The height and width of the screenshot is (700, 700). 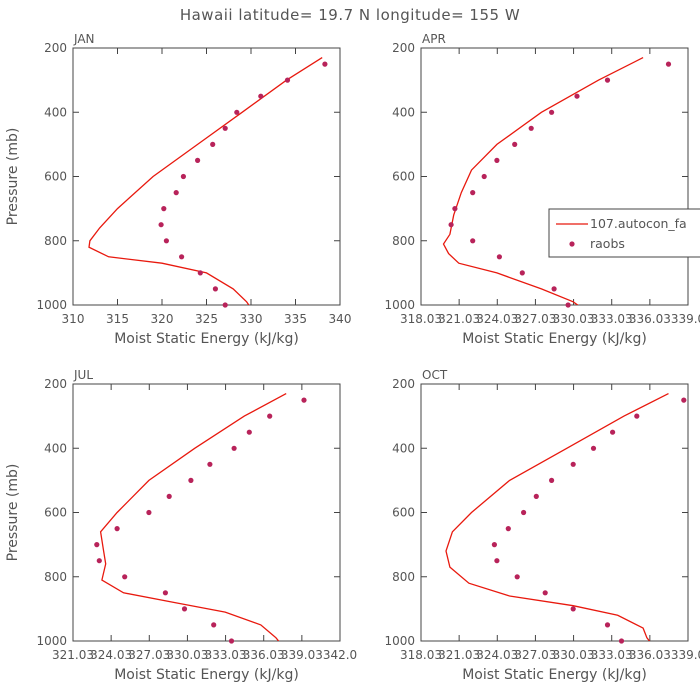 What do you see at coordinates (497, 319) in the screenshot?
I see `x-tick-label: 324.03` at bounding box center [497, 319].